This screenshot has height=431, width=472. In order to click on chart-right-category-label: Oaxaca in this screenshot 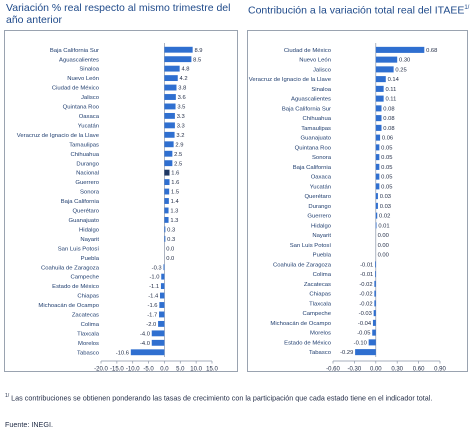, I will do `click(321, 178)`.